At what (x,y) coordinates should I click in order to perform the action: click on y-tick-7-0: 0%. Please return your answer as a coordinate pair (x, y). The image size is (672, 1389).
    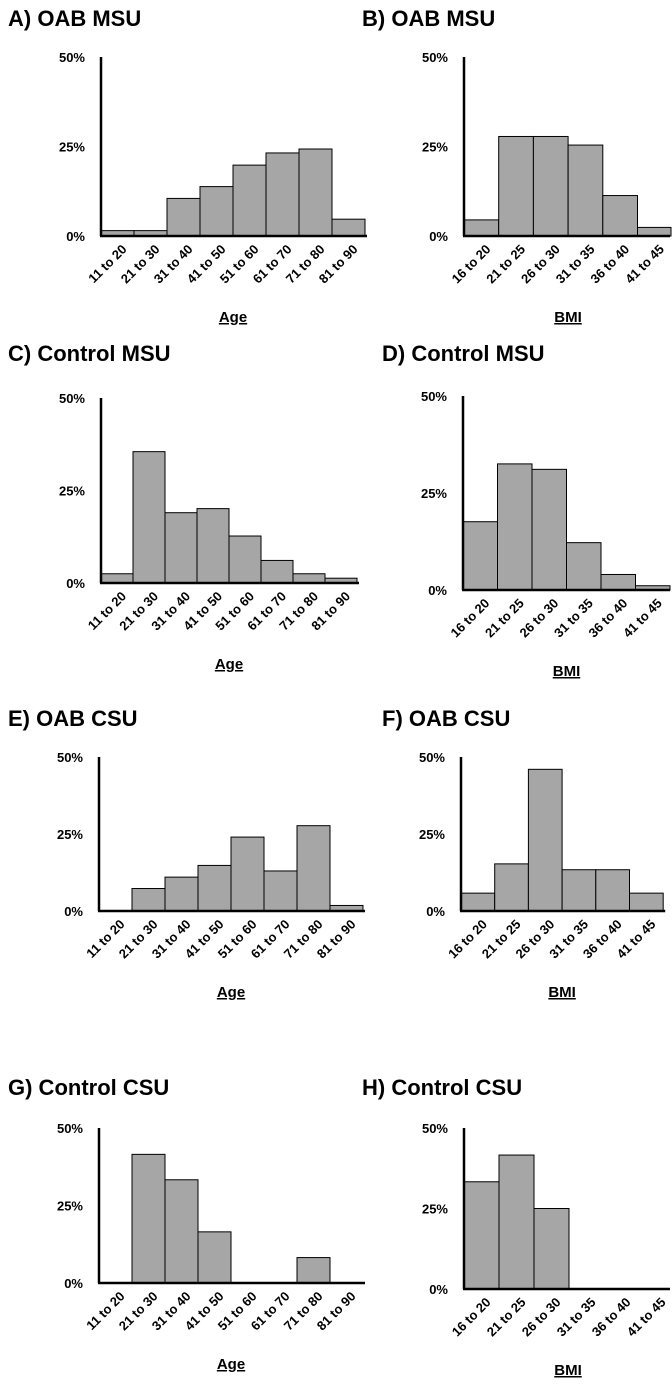
    Looking at the image, I should click on (438, 1289).